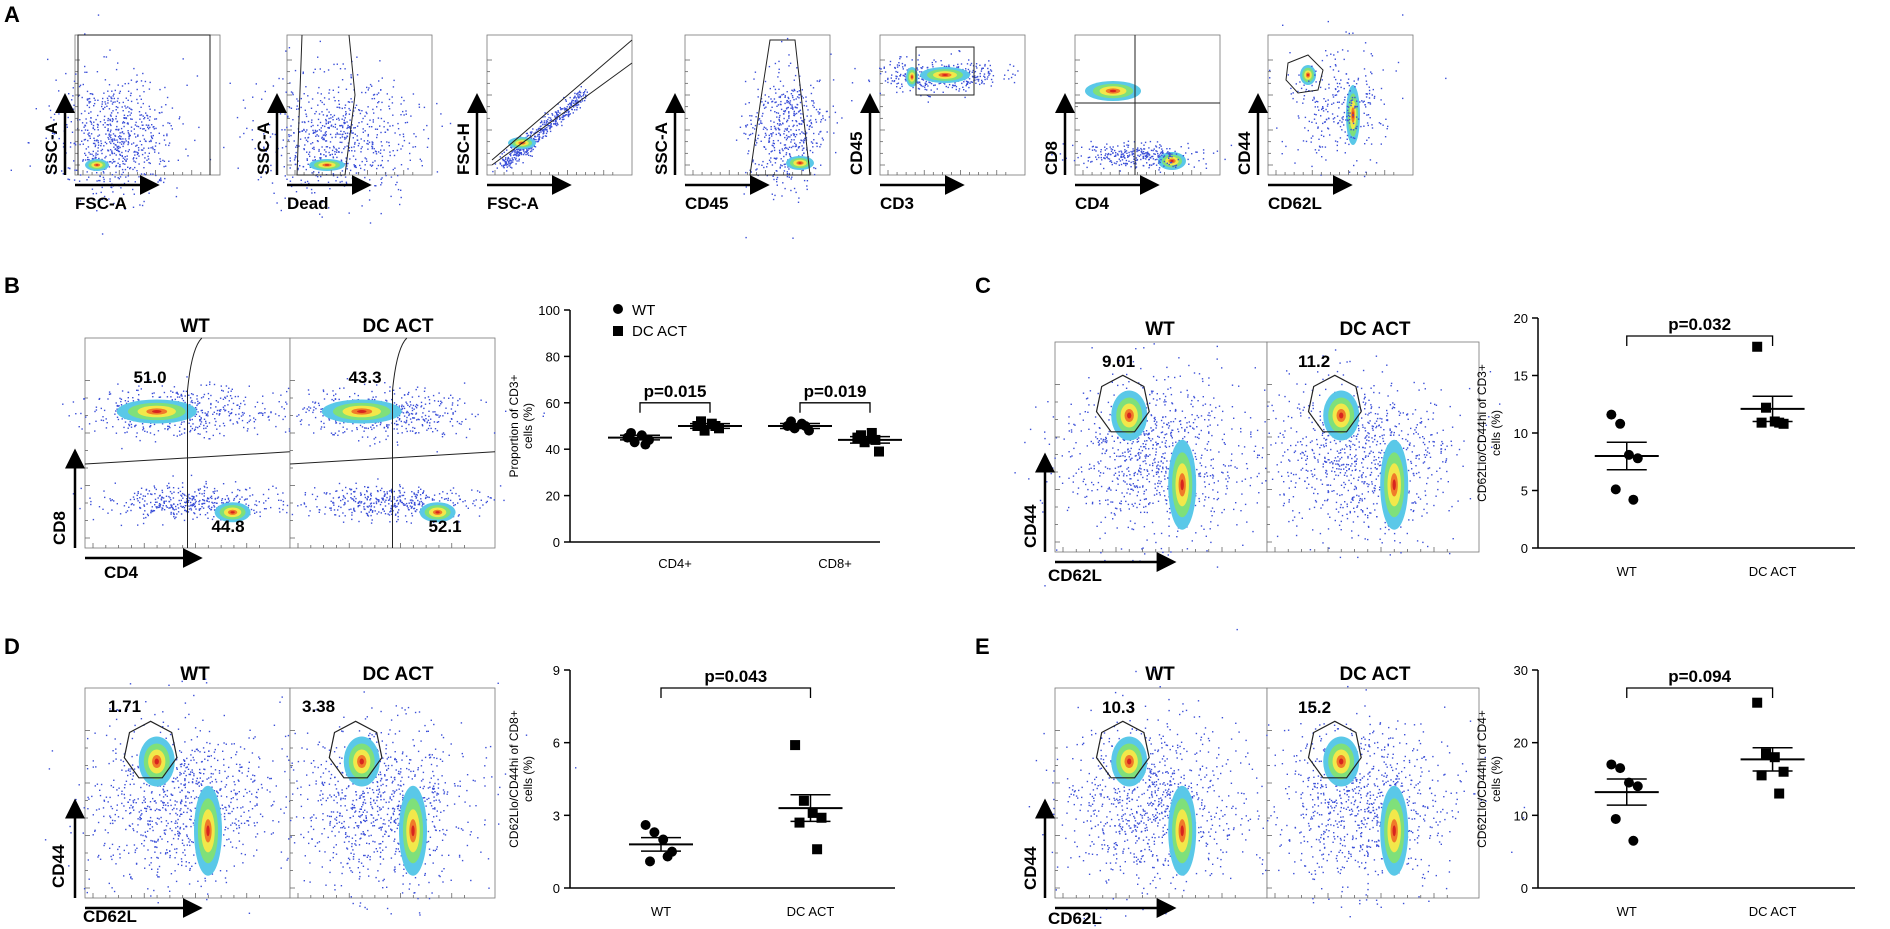 The height and width of the screenshot is (929, 1890). What do you see at coordinates (1075, 918) in the screenshot?
I see `flow-e-xlabel: CD62L` at bounding box center [1075, 918].